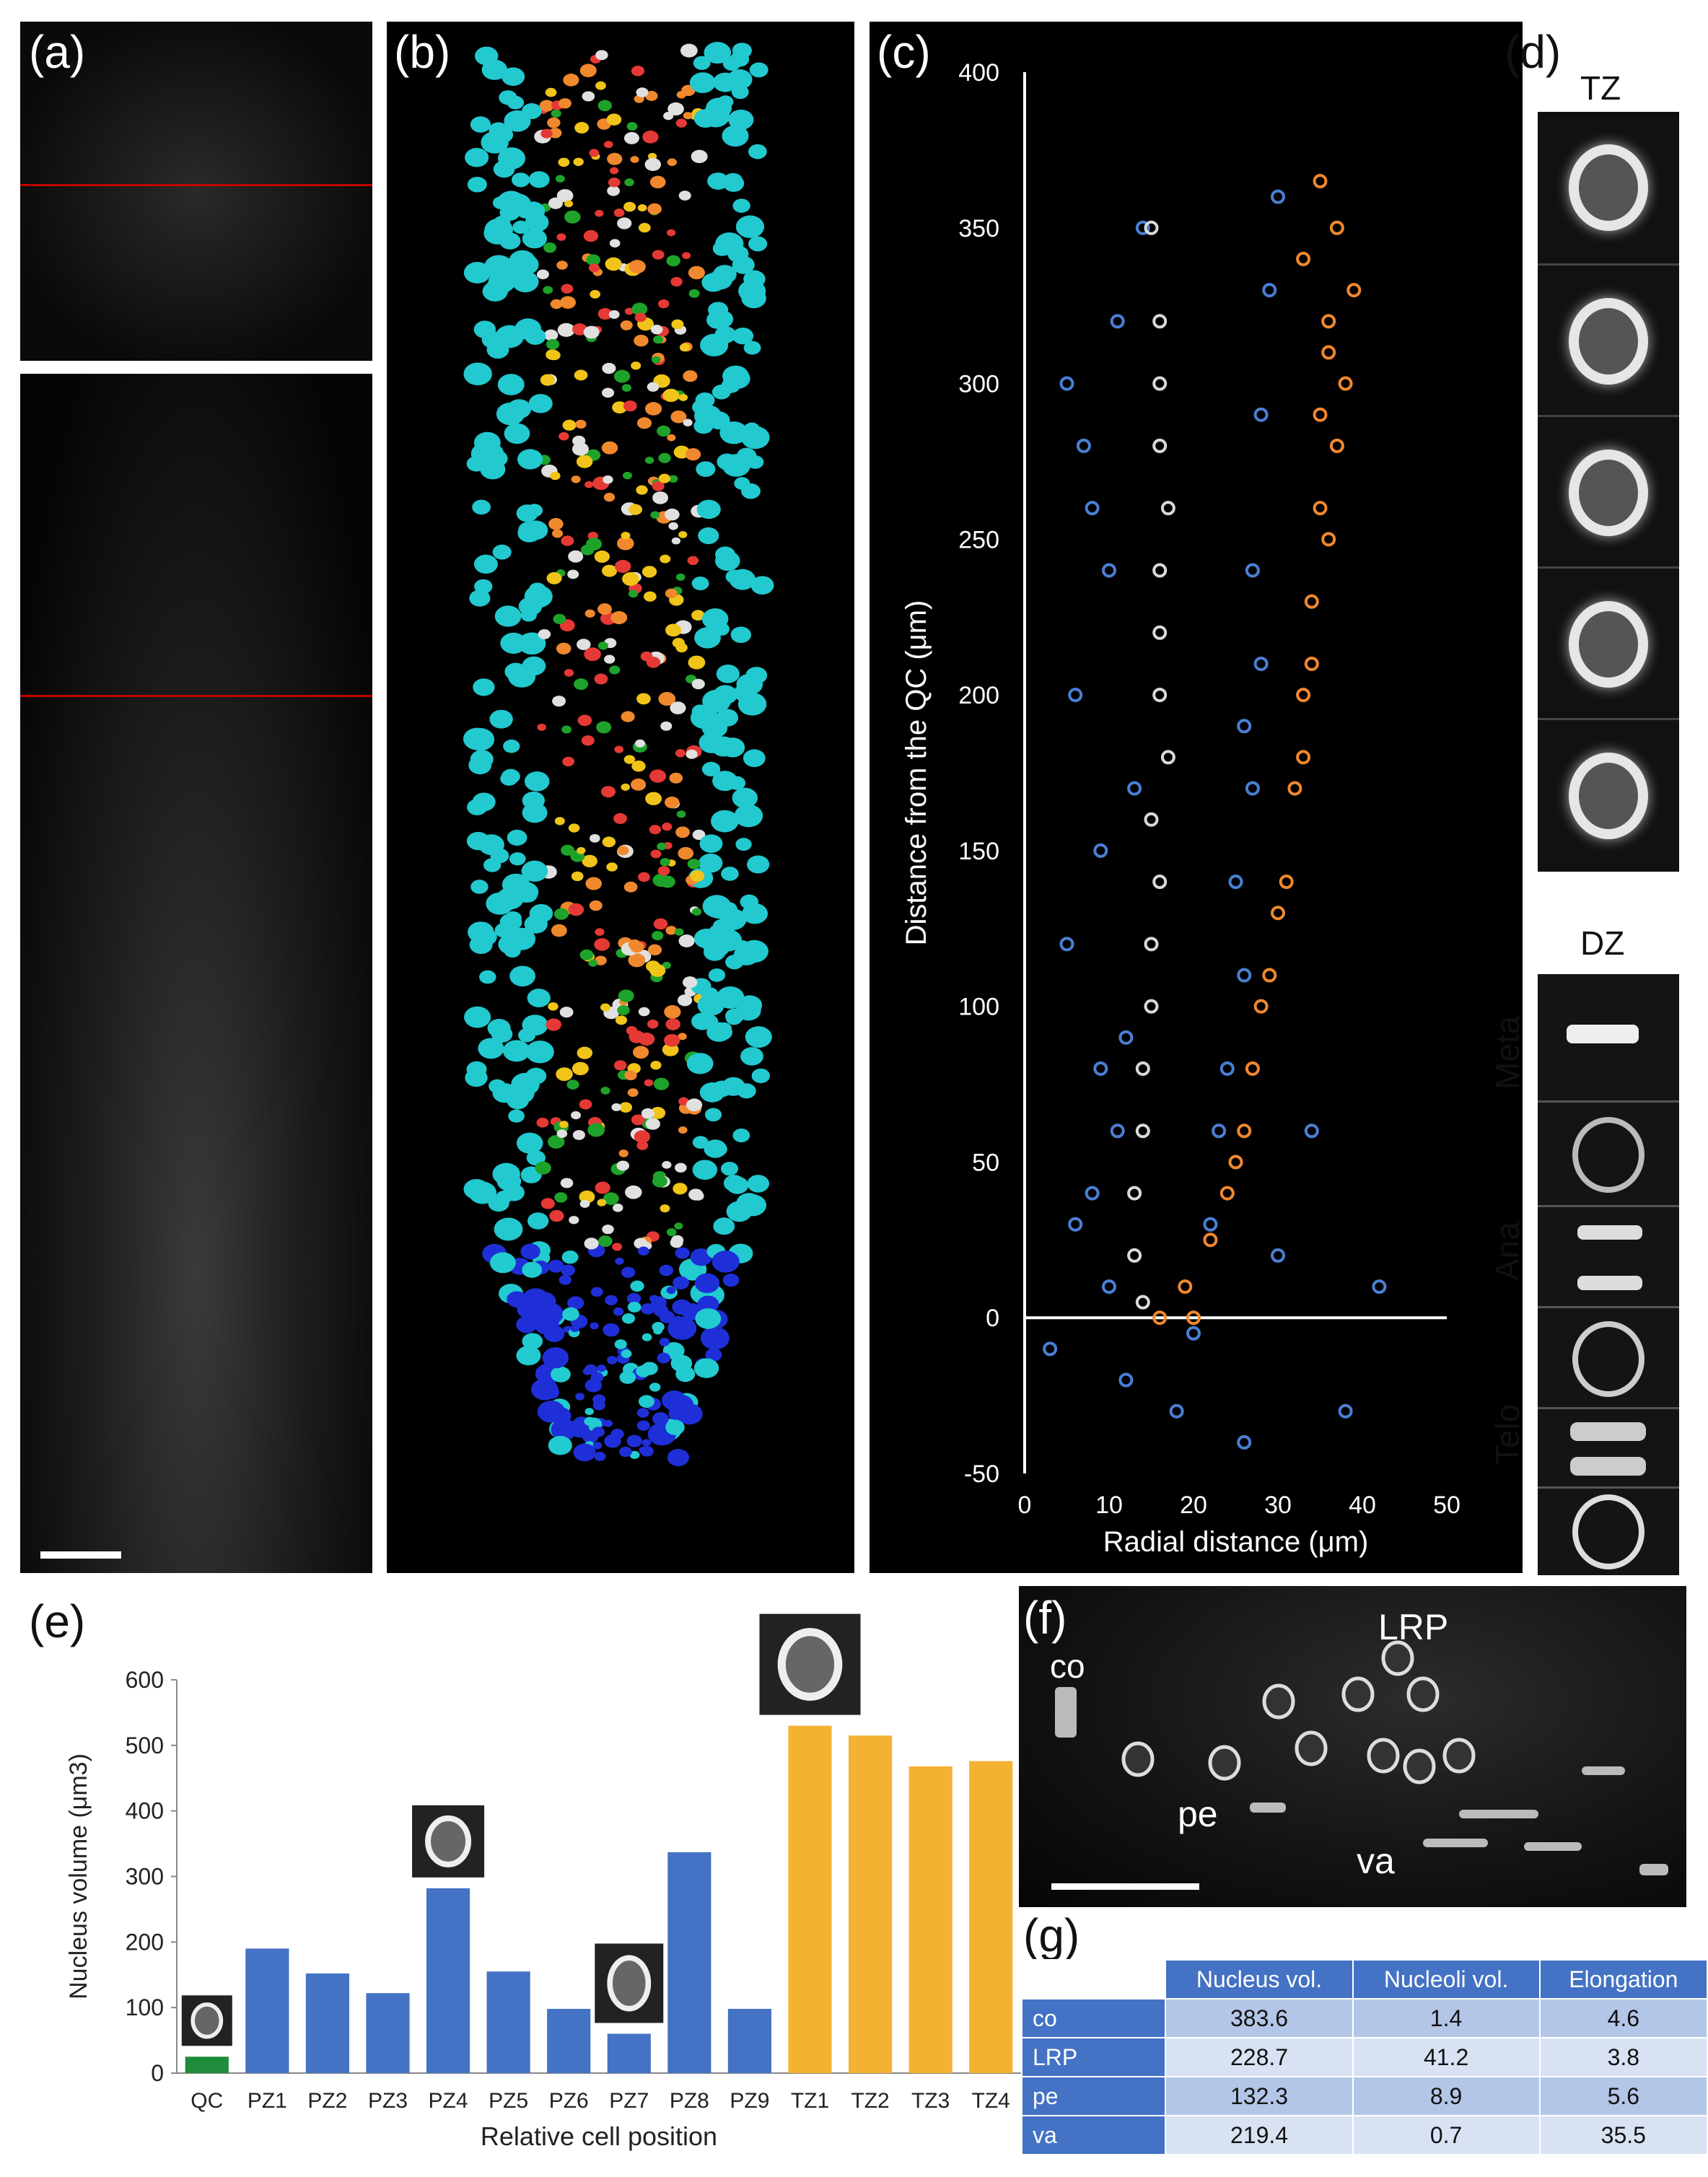 The image size is (1708, 2177). What do you see at coordinates (145, 1877) in the screenshot?
I see `y-tick-label: 300` at bounding box center [145, 1877].